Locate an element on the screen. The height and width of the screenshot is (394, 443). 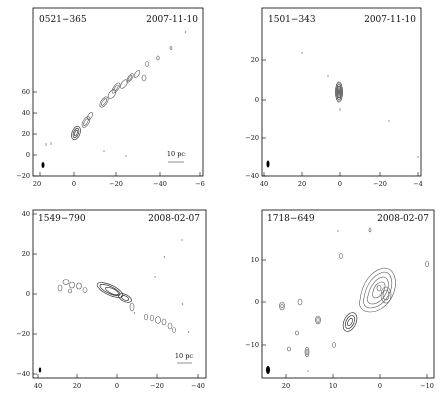
y-axis-ticks: 10 0 −10 is located at coordinates (255, 302).